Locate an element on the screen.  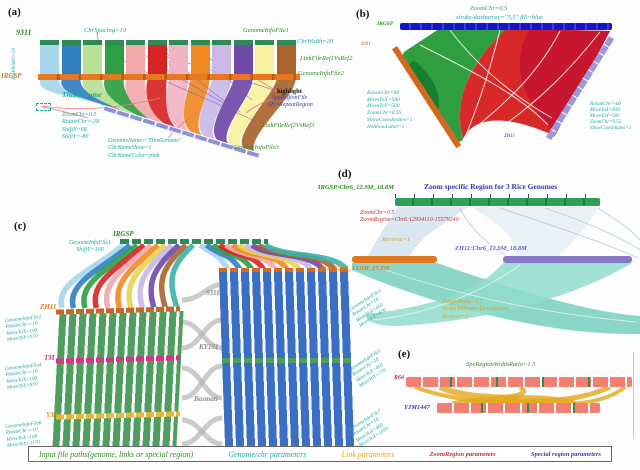
chr-spacing-note: ChrSpacing=10 is located at coordinates (105, 30).